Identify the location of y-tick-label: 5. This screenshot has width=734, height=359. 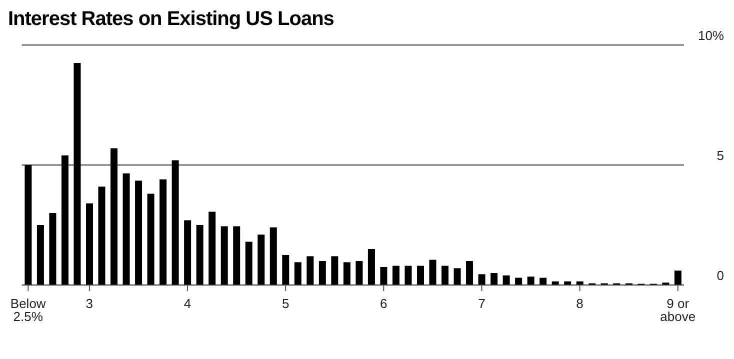
(720, 155).